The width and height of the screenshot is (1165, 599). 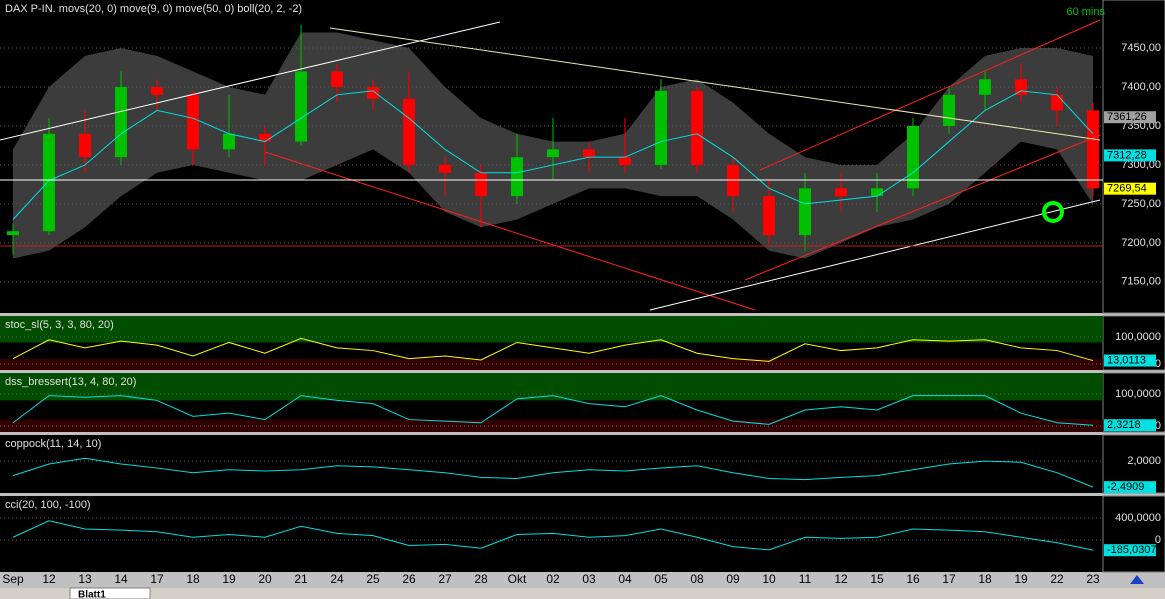 I want to click on panel-title: coppock(11, 14, 10), so click(x=53, y=444).